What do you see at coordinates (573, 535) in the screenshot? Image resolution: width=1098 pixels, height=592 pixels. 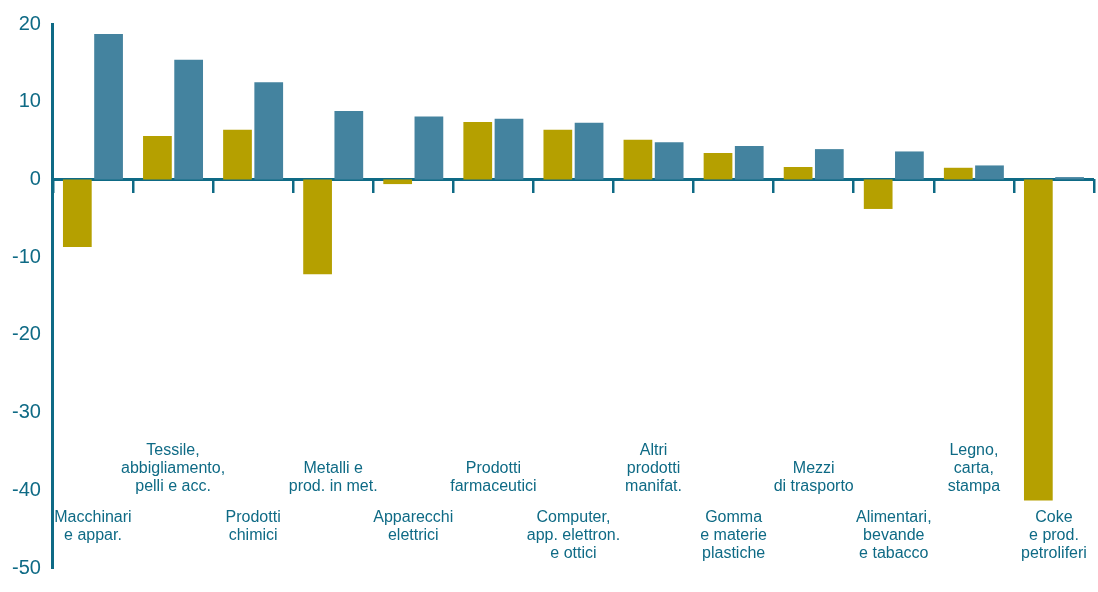 I see `x-tick-label: Computer, app. elettron. e ottici` at bounding box center [573, 535].